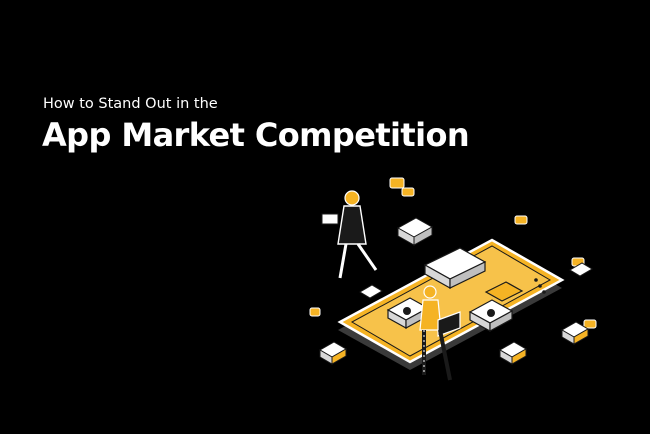 This screenshot has height=434, width=650. What do you see at coordinates (130, 104) in the screenshot?
I see `banner-subtitle: How to Stand Out in the` at bounding box center [130, 104].